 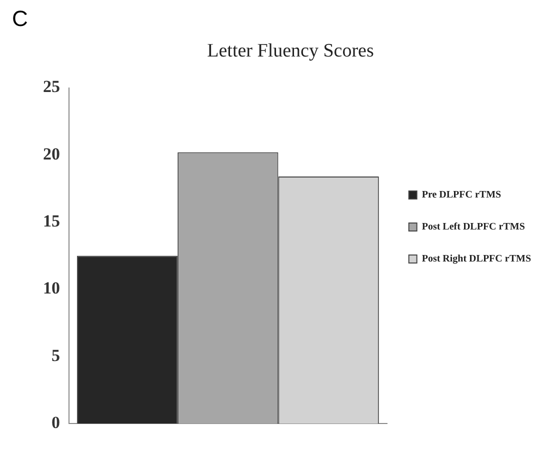 What do you see at coordinates (20, 19) in the screenshot?
I see `text: C` at bounding box center [20, 19].